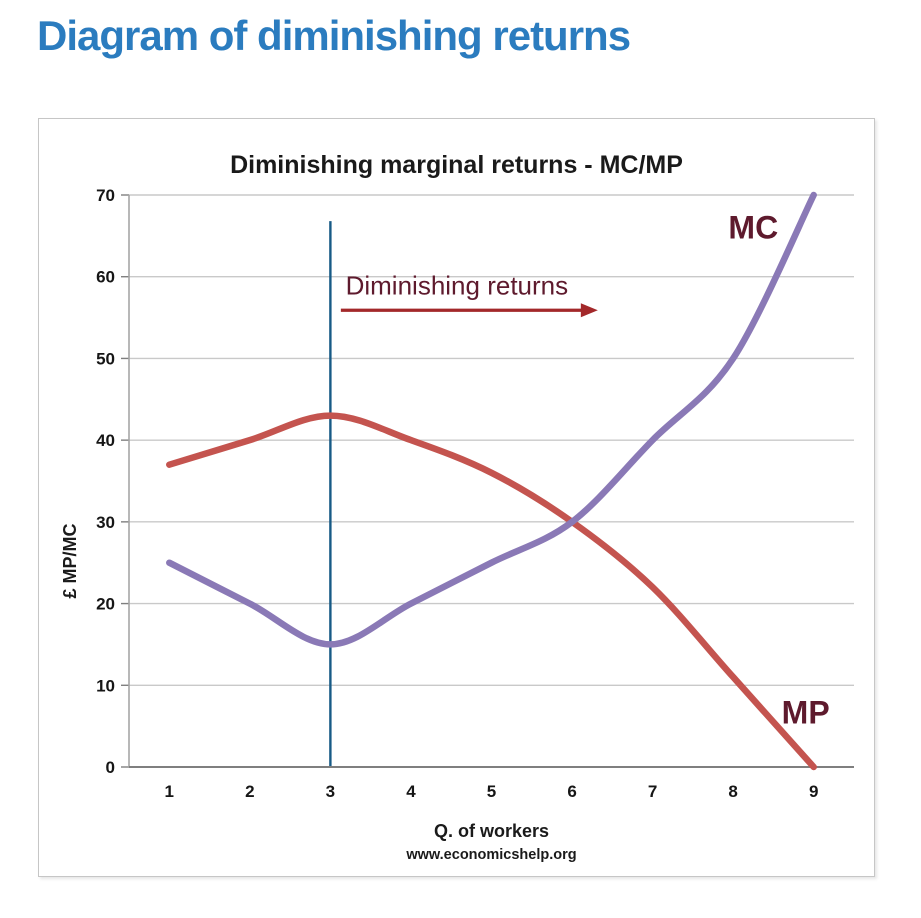 Image resolution: width=921 pixels, height=918 pixels. What do you see at coordinates (105, 522) in the screenshot?
I see `y-tick-label-30: 30` at bounding box center [105, 522].